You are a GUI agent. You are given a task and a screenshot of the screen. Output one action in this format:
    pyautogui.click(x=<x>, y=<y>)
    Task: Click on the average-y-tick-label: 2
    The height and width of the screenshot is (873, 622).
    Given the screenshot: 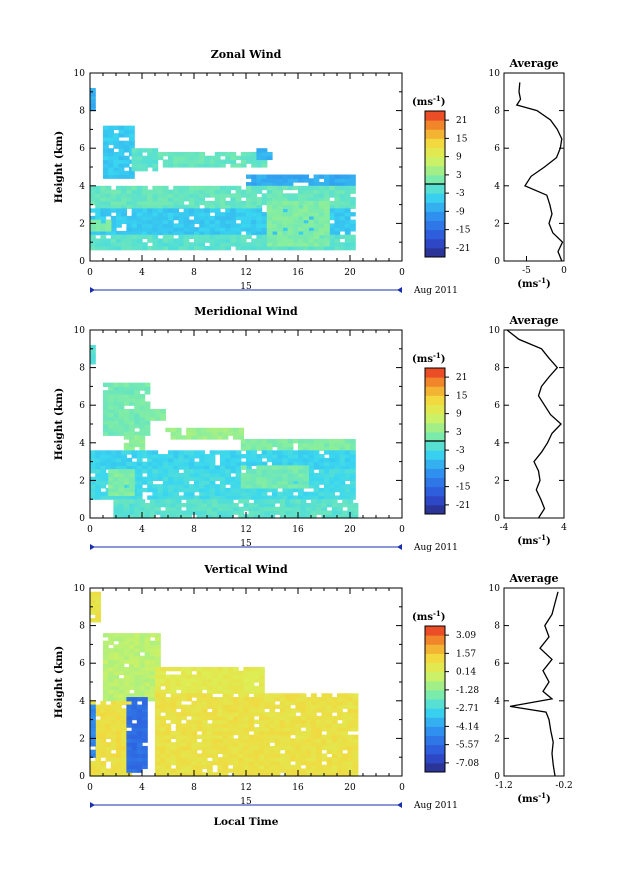 What is the action you would take?
    pyautogui.click(x=497, y=481)
    